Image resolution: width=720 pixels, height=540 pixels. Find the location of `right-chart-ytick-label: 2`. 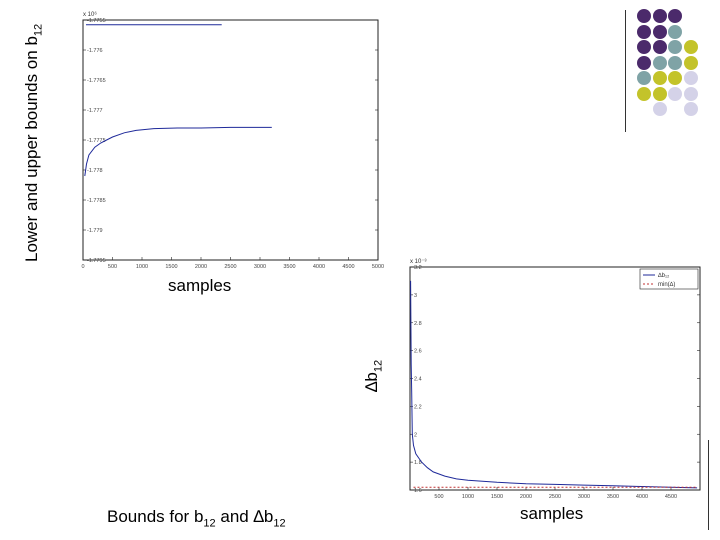

right-chart-ytick-label: 2 is located at coordinates (415, 435).